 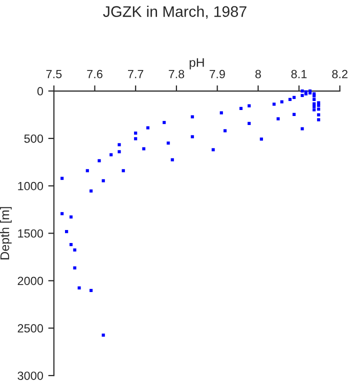 I want to click on x-tick-label: 7.5, so click(x=54, y=74).